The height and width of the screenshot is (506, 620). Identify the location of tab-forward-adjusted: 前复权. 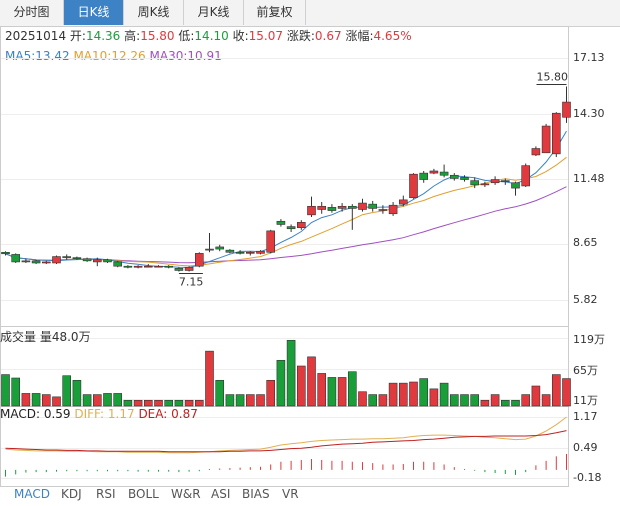
(275, 12).